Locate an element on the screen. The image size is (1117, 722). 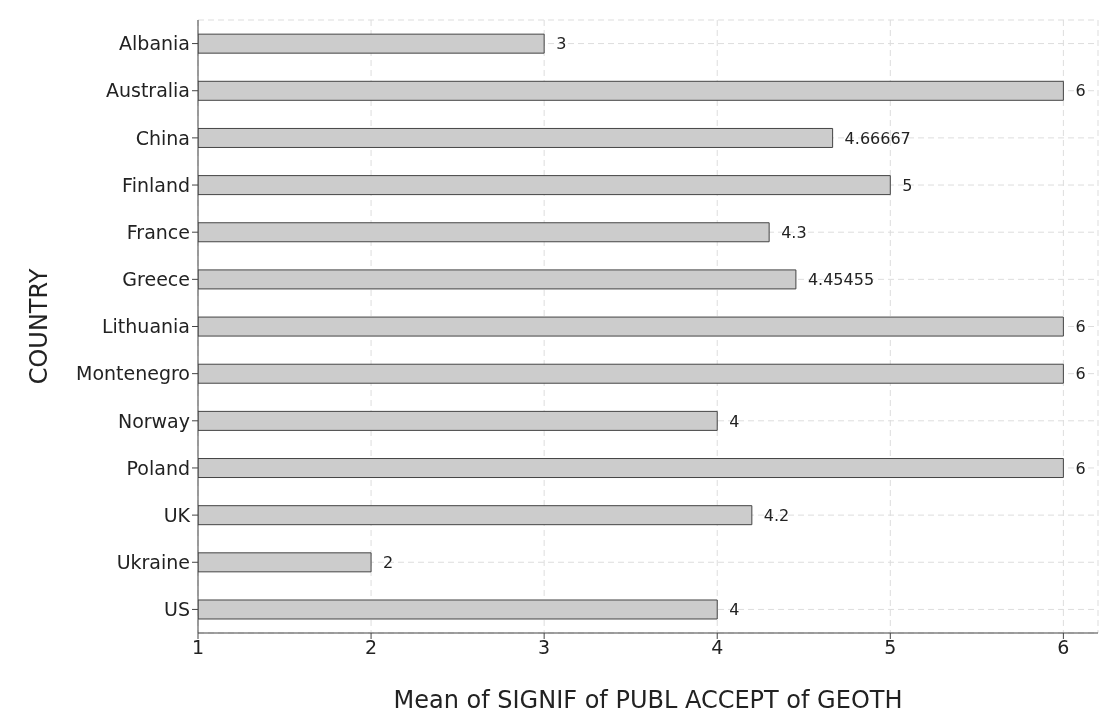
data-label: 3 is located at coordinates (561, 44).